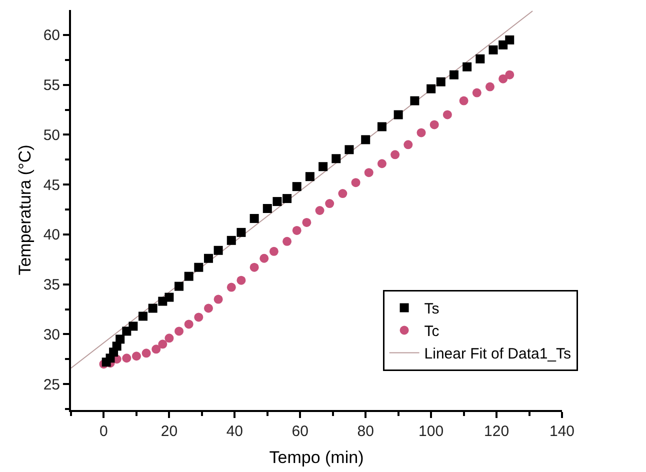  What do you see at coordinates (497, 431) in the screenshot?
I see `x-tick-label: 120` at bounding box center [497, 431].